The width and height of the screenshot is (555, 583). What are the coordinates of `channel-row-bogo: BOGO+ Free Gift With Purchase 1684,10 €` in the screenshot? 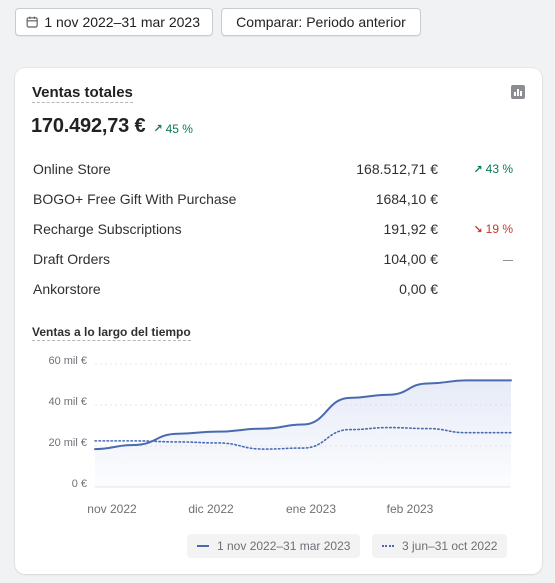 It's located at (273, 200).